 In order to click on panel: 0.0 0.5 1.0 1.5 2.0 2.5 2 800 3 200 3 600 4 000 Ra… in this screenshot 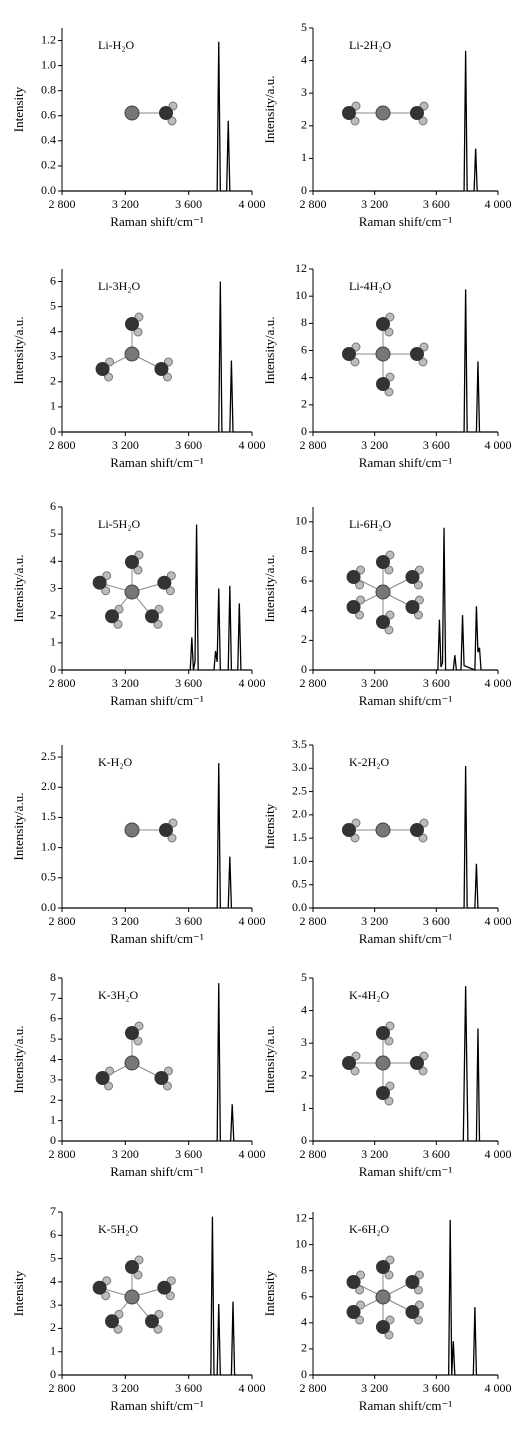, I will do `click(138, 845)`.